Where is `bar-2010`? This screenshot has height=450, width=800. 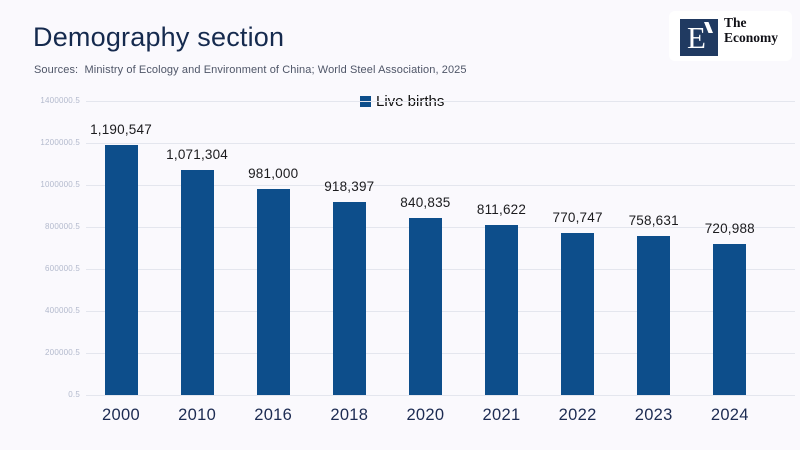
bar-2010 is located at coordinates (197, 282).